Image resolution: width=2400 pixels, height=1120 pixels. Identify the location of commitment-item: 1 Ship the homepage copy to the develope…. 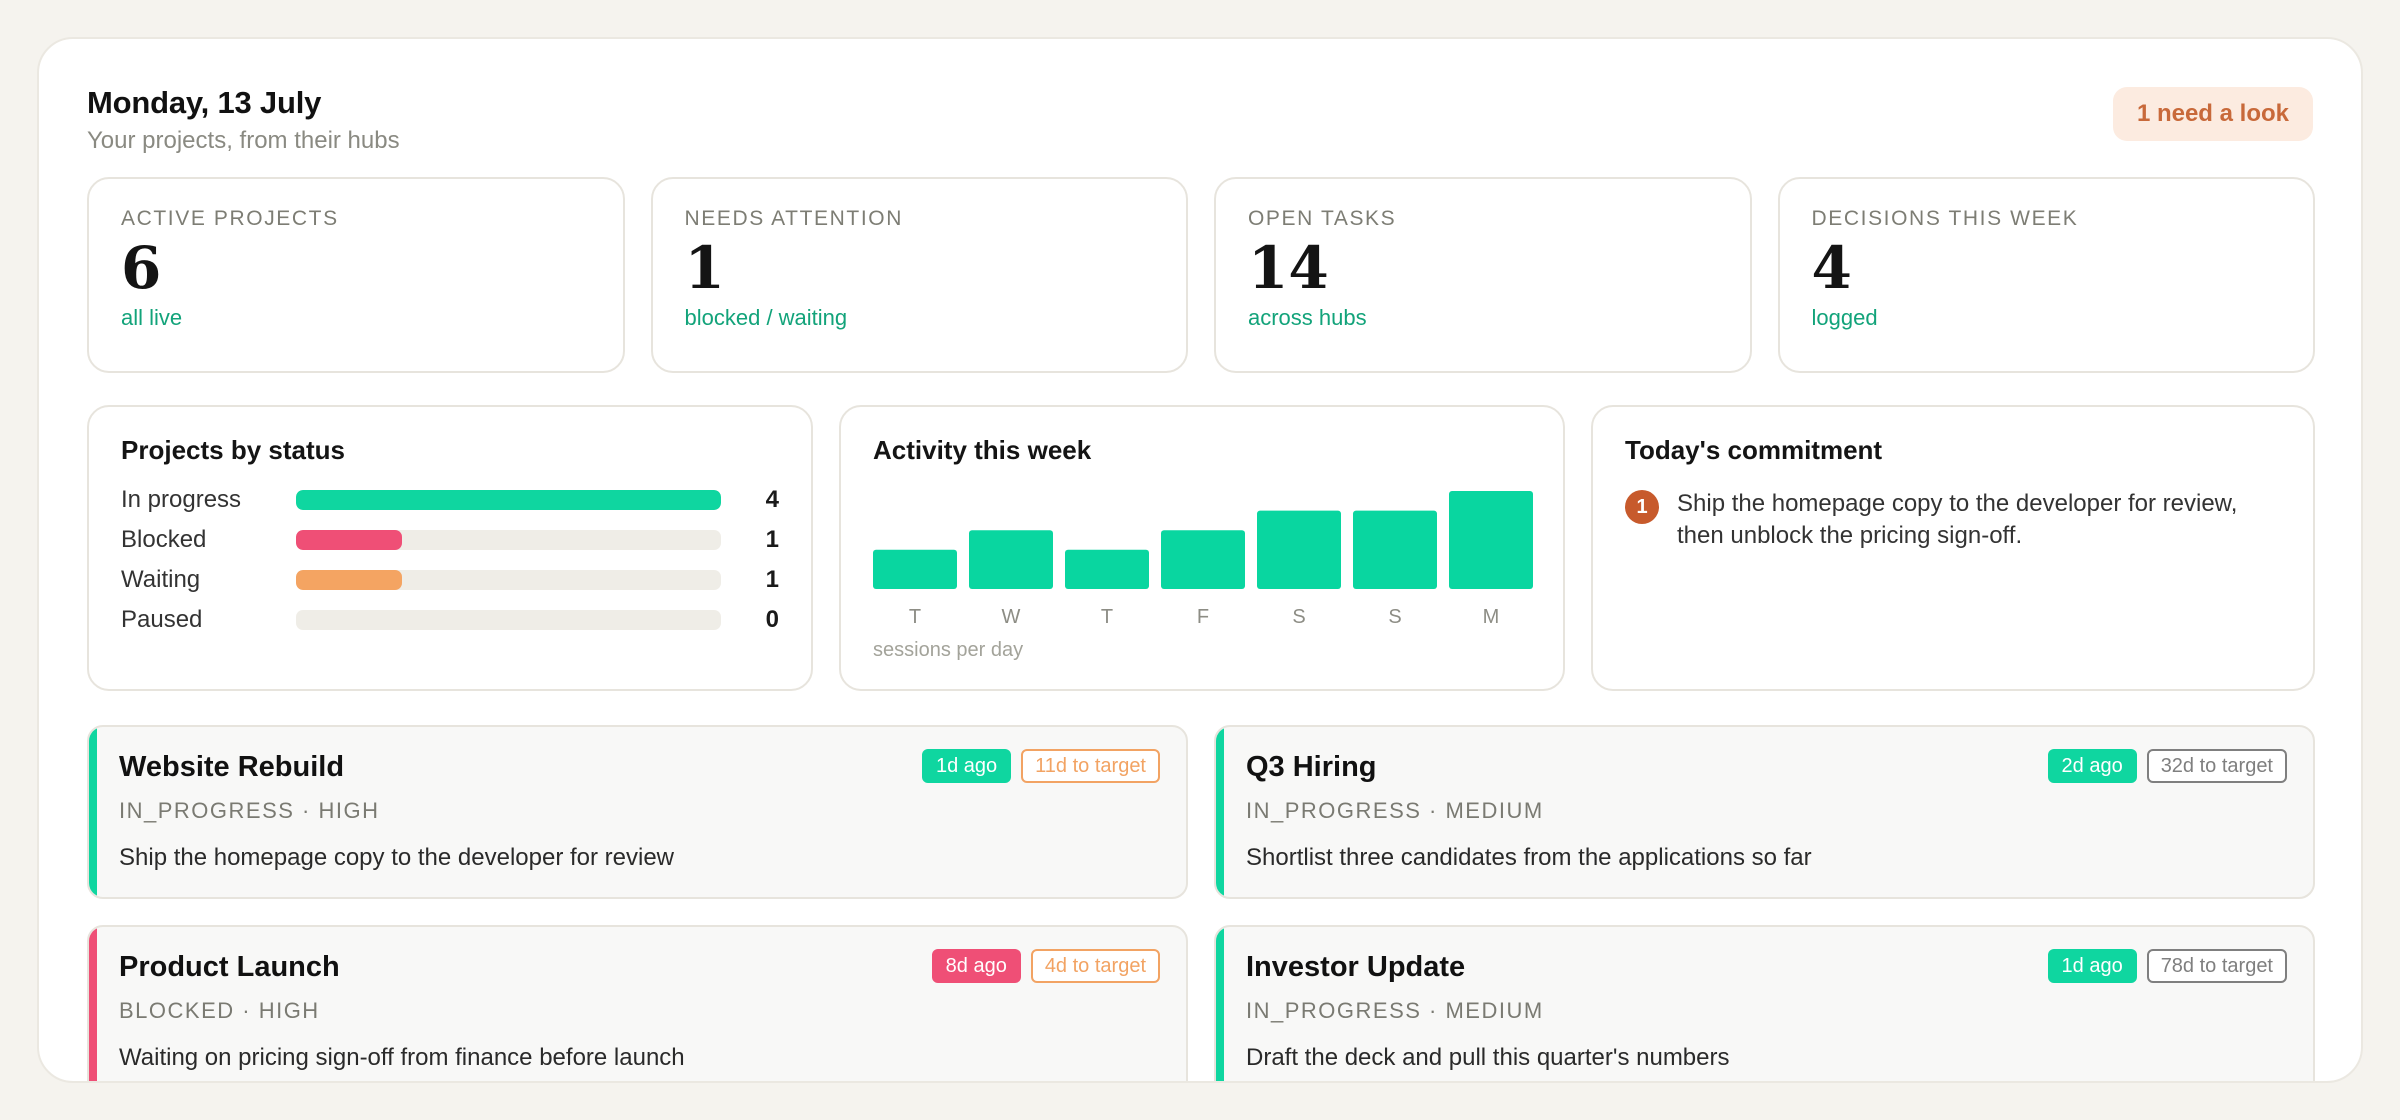
(1953, 520).